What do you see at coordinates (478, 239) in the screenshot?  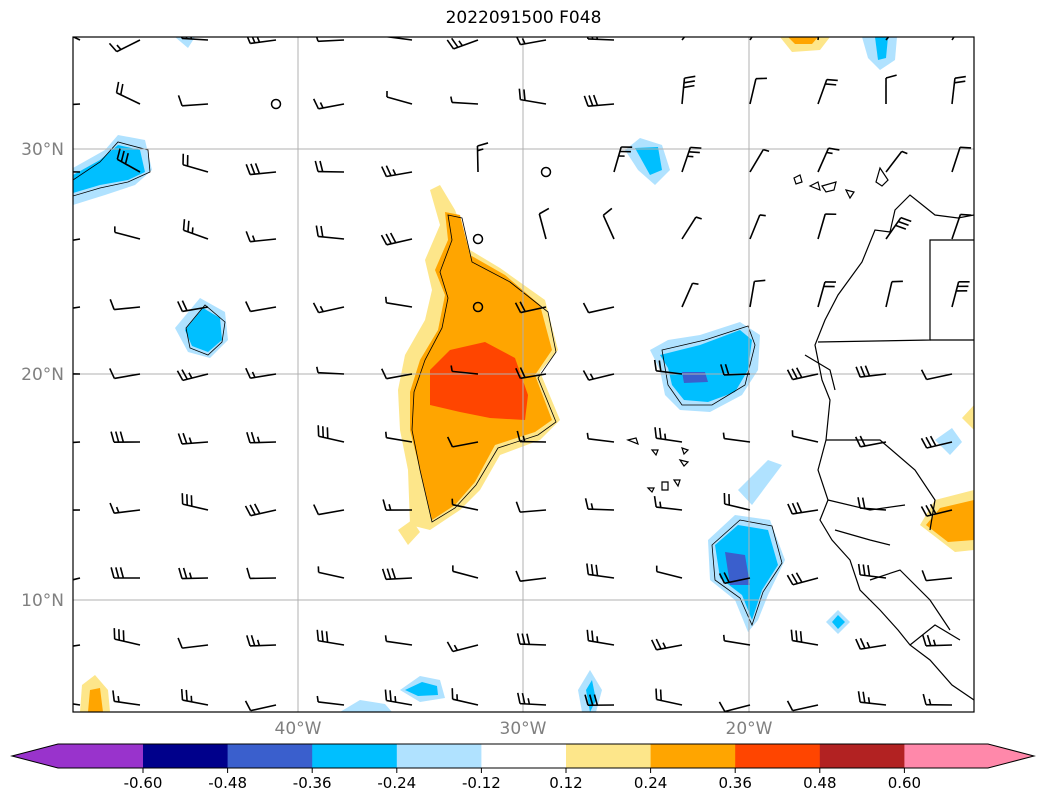 I see `calm-circle` at bounding box center [478, 239].